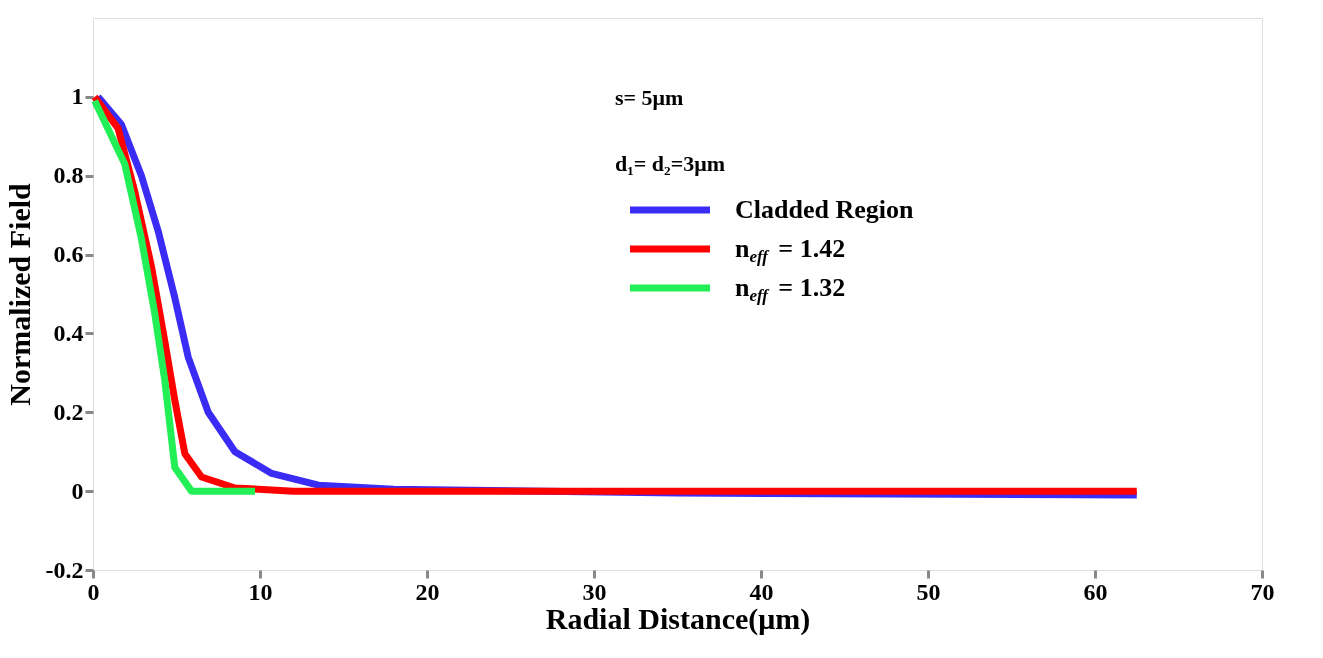 The image size is (1323, 658). What do you see at coordinates (670, 163) in the screenshot?
I see `annotation: d₁= d₂=3μm` at bounding box center [670, 163].